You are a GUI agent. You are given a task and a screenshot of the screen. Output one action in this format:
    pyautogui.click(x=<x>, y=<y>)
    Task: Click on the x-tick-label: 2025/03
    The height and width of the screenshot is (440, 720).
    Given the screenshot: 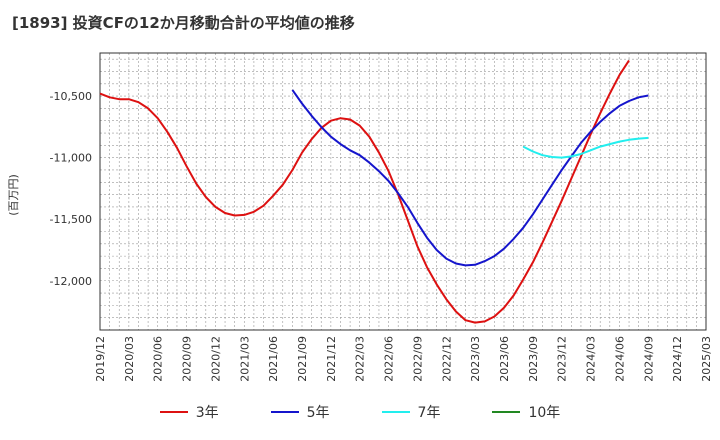 What is the action you would take?
    pyautogui.click(x=706, y=359)
    